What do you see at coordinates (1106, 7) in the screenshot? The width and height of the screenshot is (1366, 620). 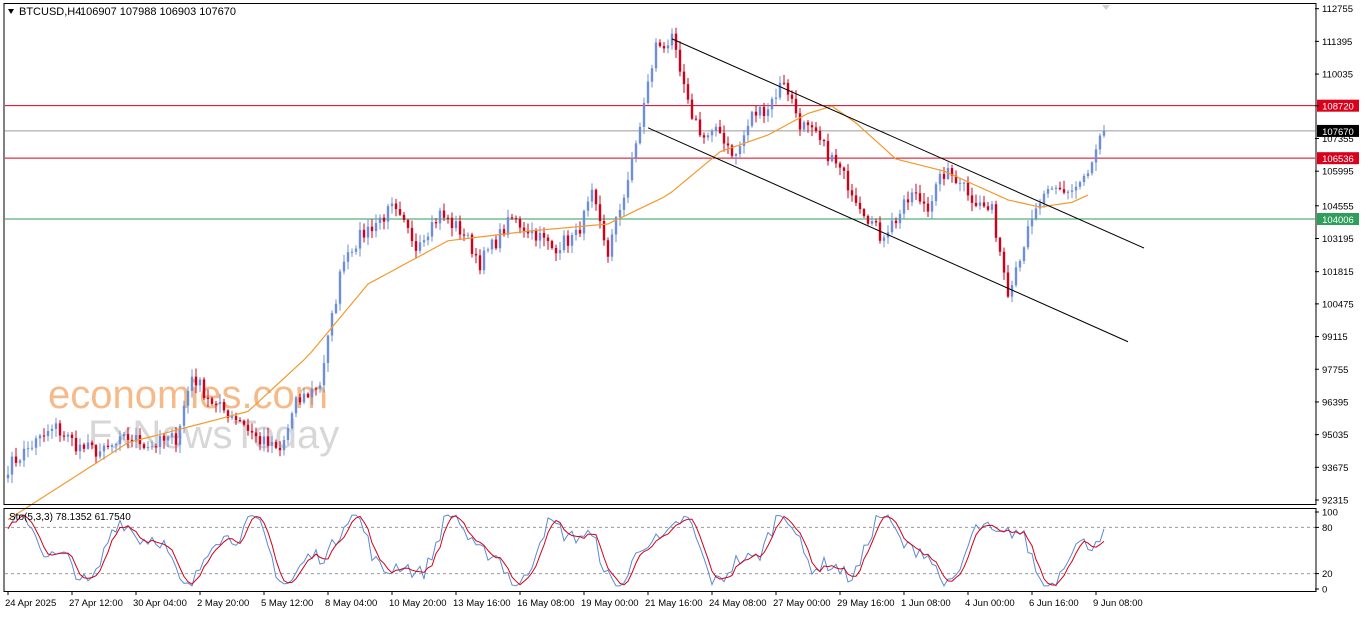 I see `shift-marker-icon` at bounding box center [1106, 7].